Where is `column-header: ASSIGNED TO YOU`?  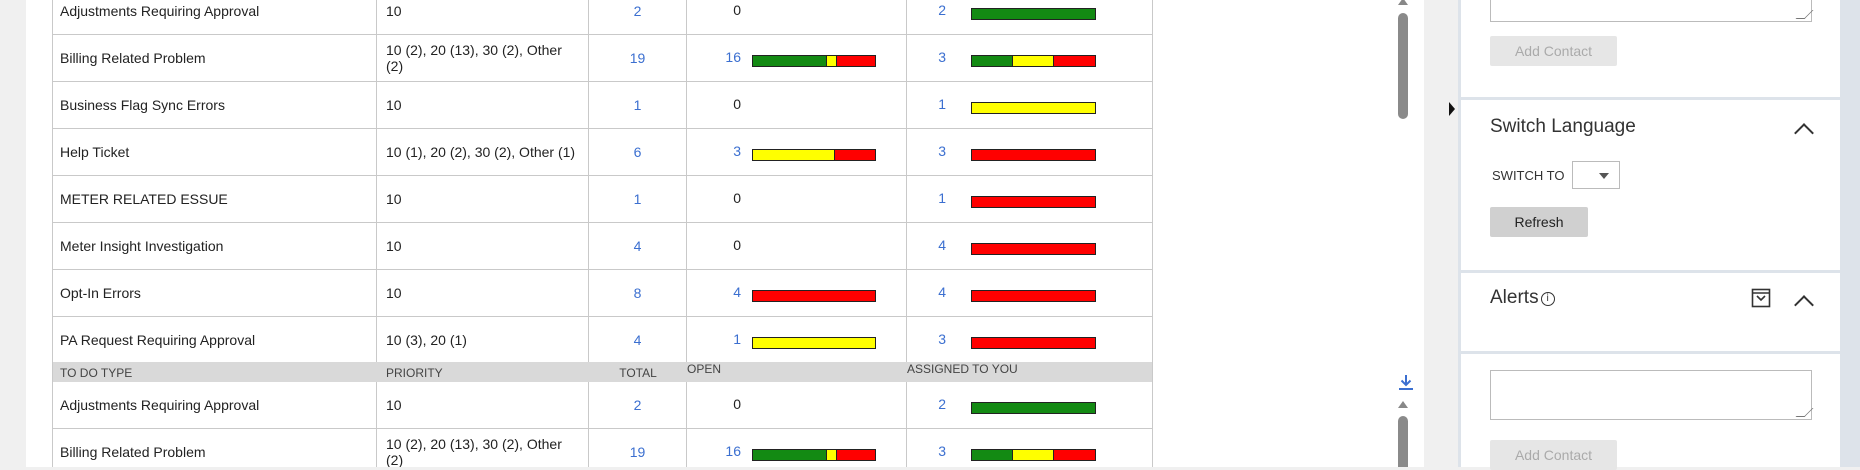 column-header: ASSIGNED TO YOU is located at coordinates (1029, 372).